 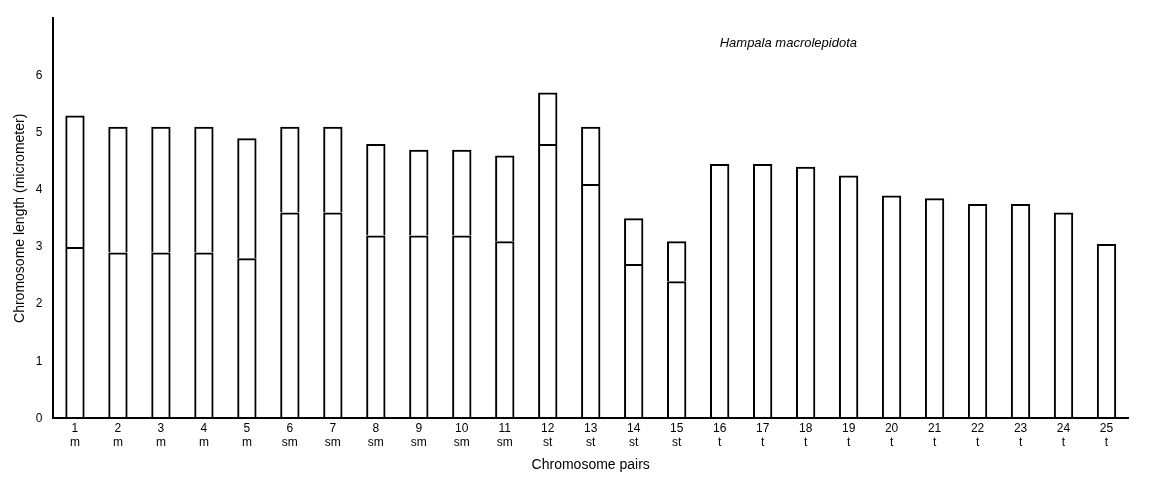 I want to click on x-tick-label: 5 m, so click(x=246, y=435).